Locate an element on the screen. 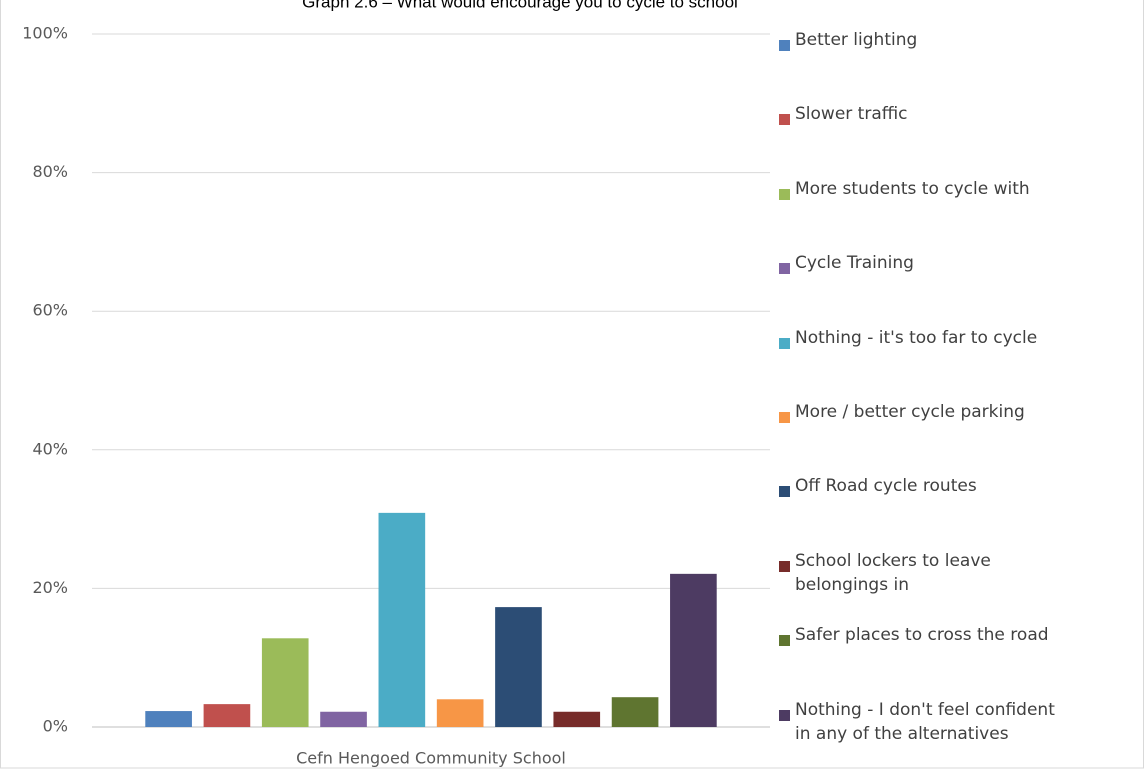 Image resolution: width=1144 pixels, height=769 pixels. legend-item: Cycle Training is located at coordinates (929, 267).